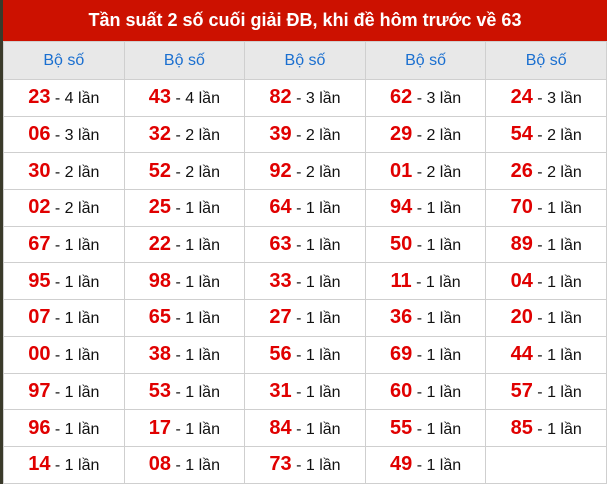  I want to click on table-cell: 25 - 1 lần, so click(184, 208).